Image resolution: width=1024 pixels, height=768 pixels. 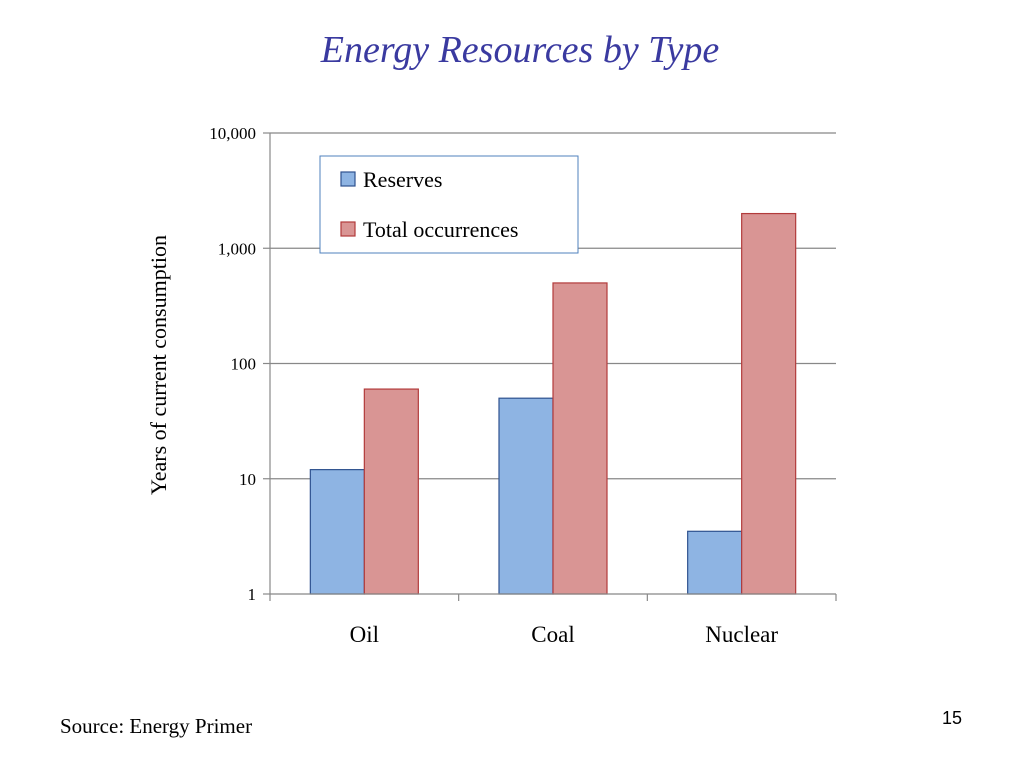 What do you see at coordinates (237, 248) in the screenshot?
I see `y-tick-label: 1,000` at bounding box center [237, 248].